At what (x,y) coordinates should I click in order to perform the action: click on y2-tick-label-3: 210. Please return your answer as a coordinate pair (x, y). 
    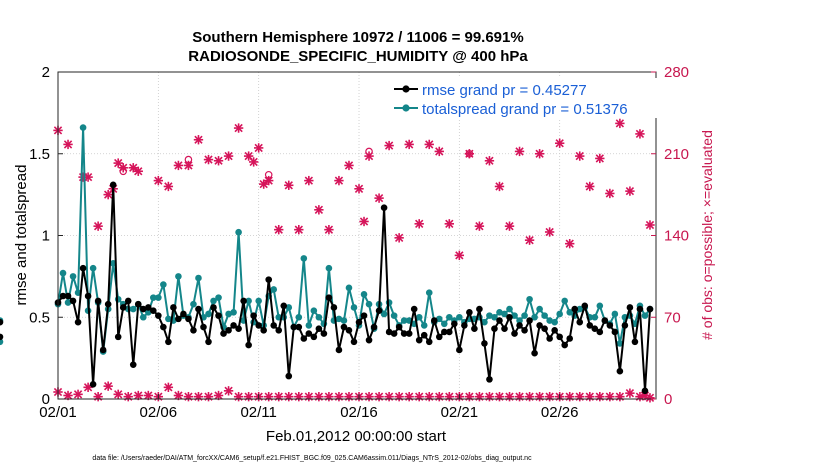
    Looking at the image, I should click on (676, 154).